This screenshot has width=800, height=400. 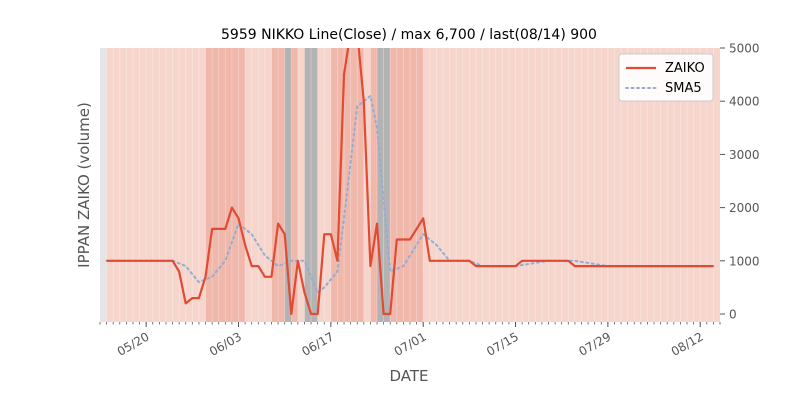 What do you see at coordinates (744, 49) in the screenshot?
I see `y-tick-label: 5000` at bounding box center [744, 49].